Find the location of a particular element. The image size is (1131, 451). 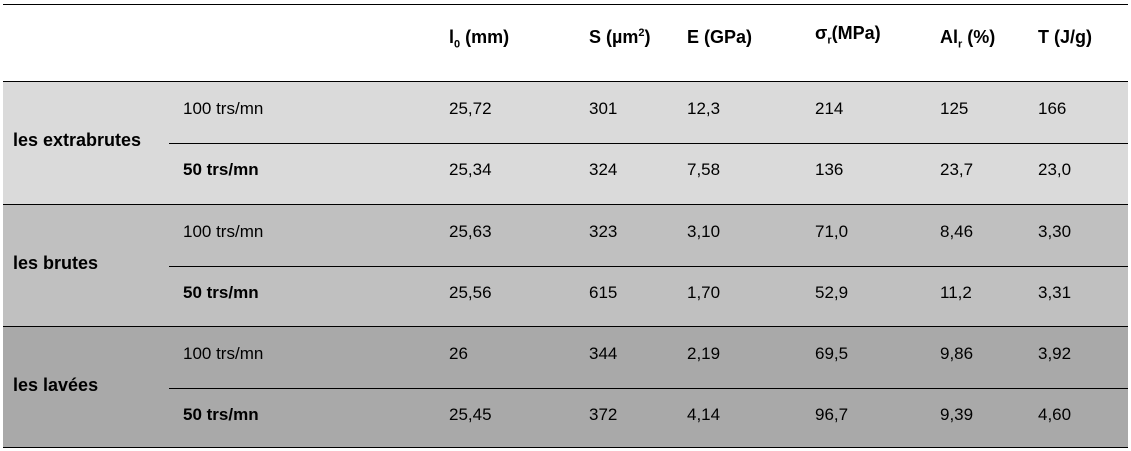

table-row: 100 trs/mn 25,63 323 3,10 71,0 8,46 3,30 is located at coordinates (565, 235).